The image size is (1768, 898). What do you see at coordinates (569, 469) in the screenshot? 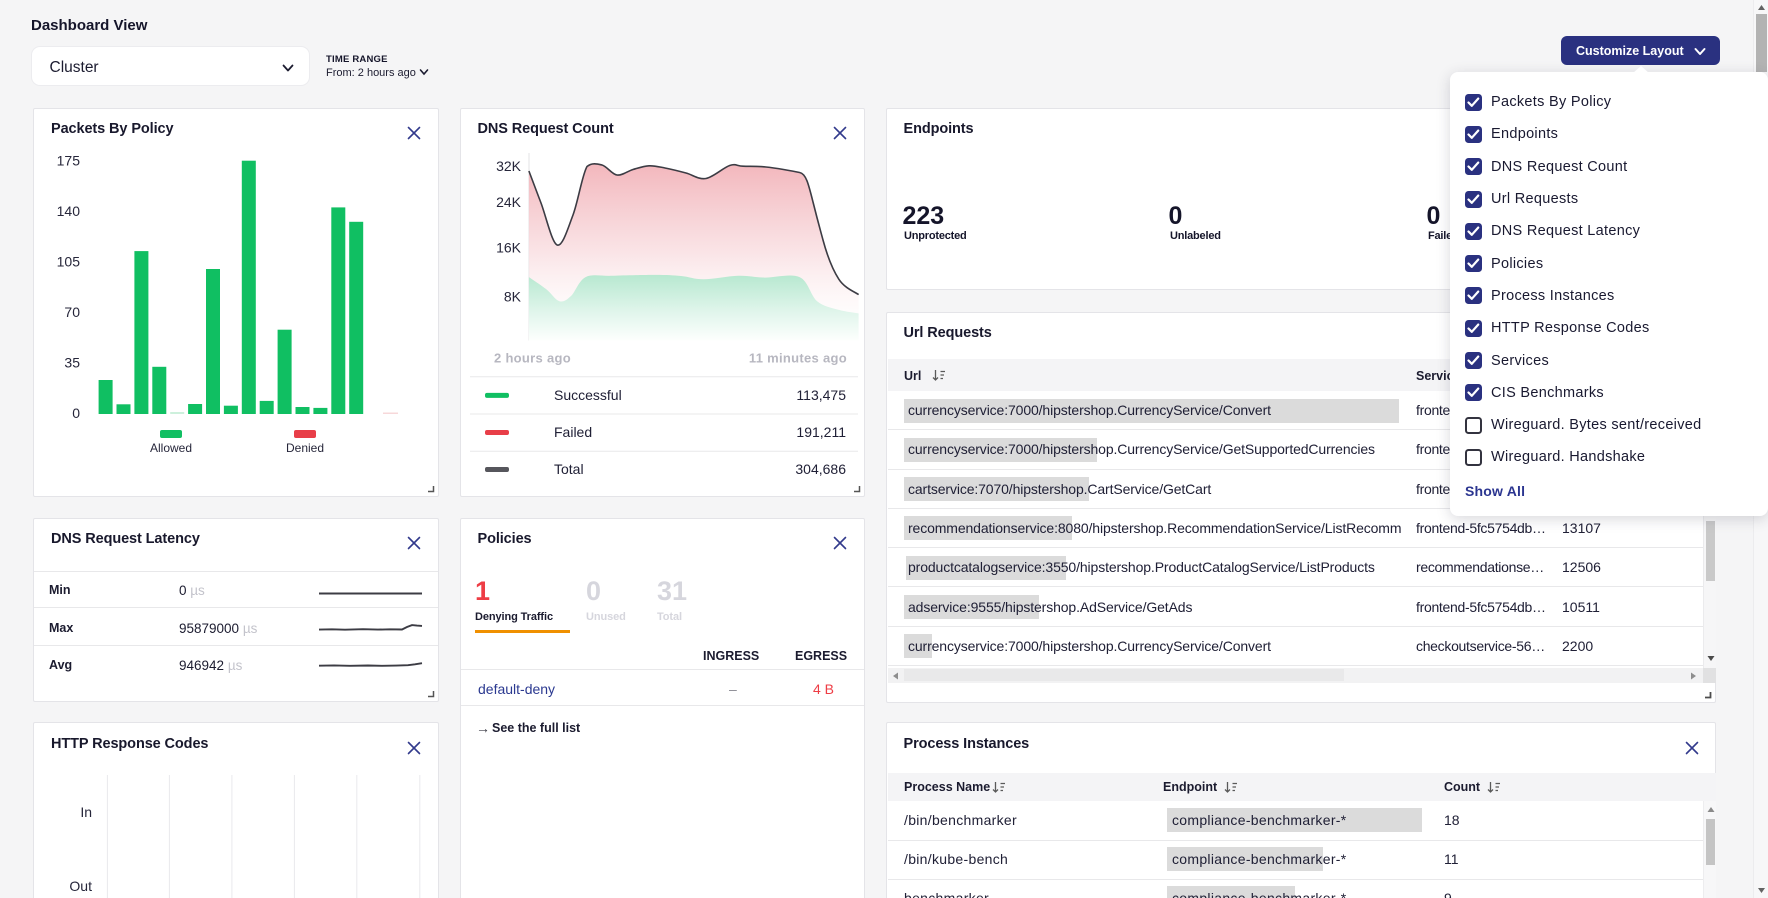
I see `svg-text: Total` at bounding box center [569, 469].